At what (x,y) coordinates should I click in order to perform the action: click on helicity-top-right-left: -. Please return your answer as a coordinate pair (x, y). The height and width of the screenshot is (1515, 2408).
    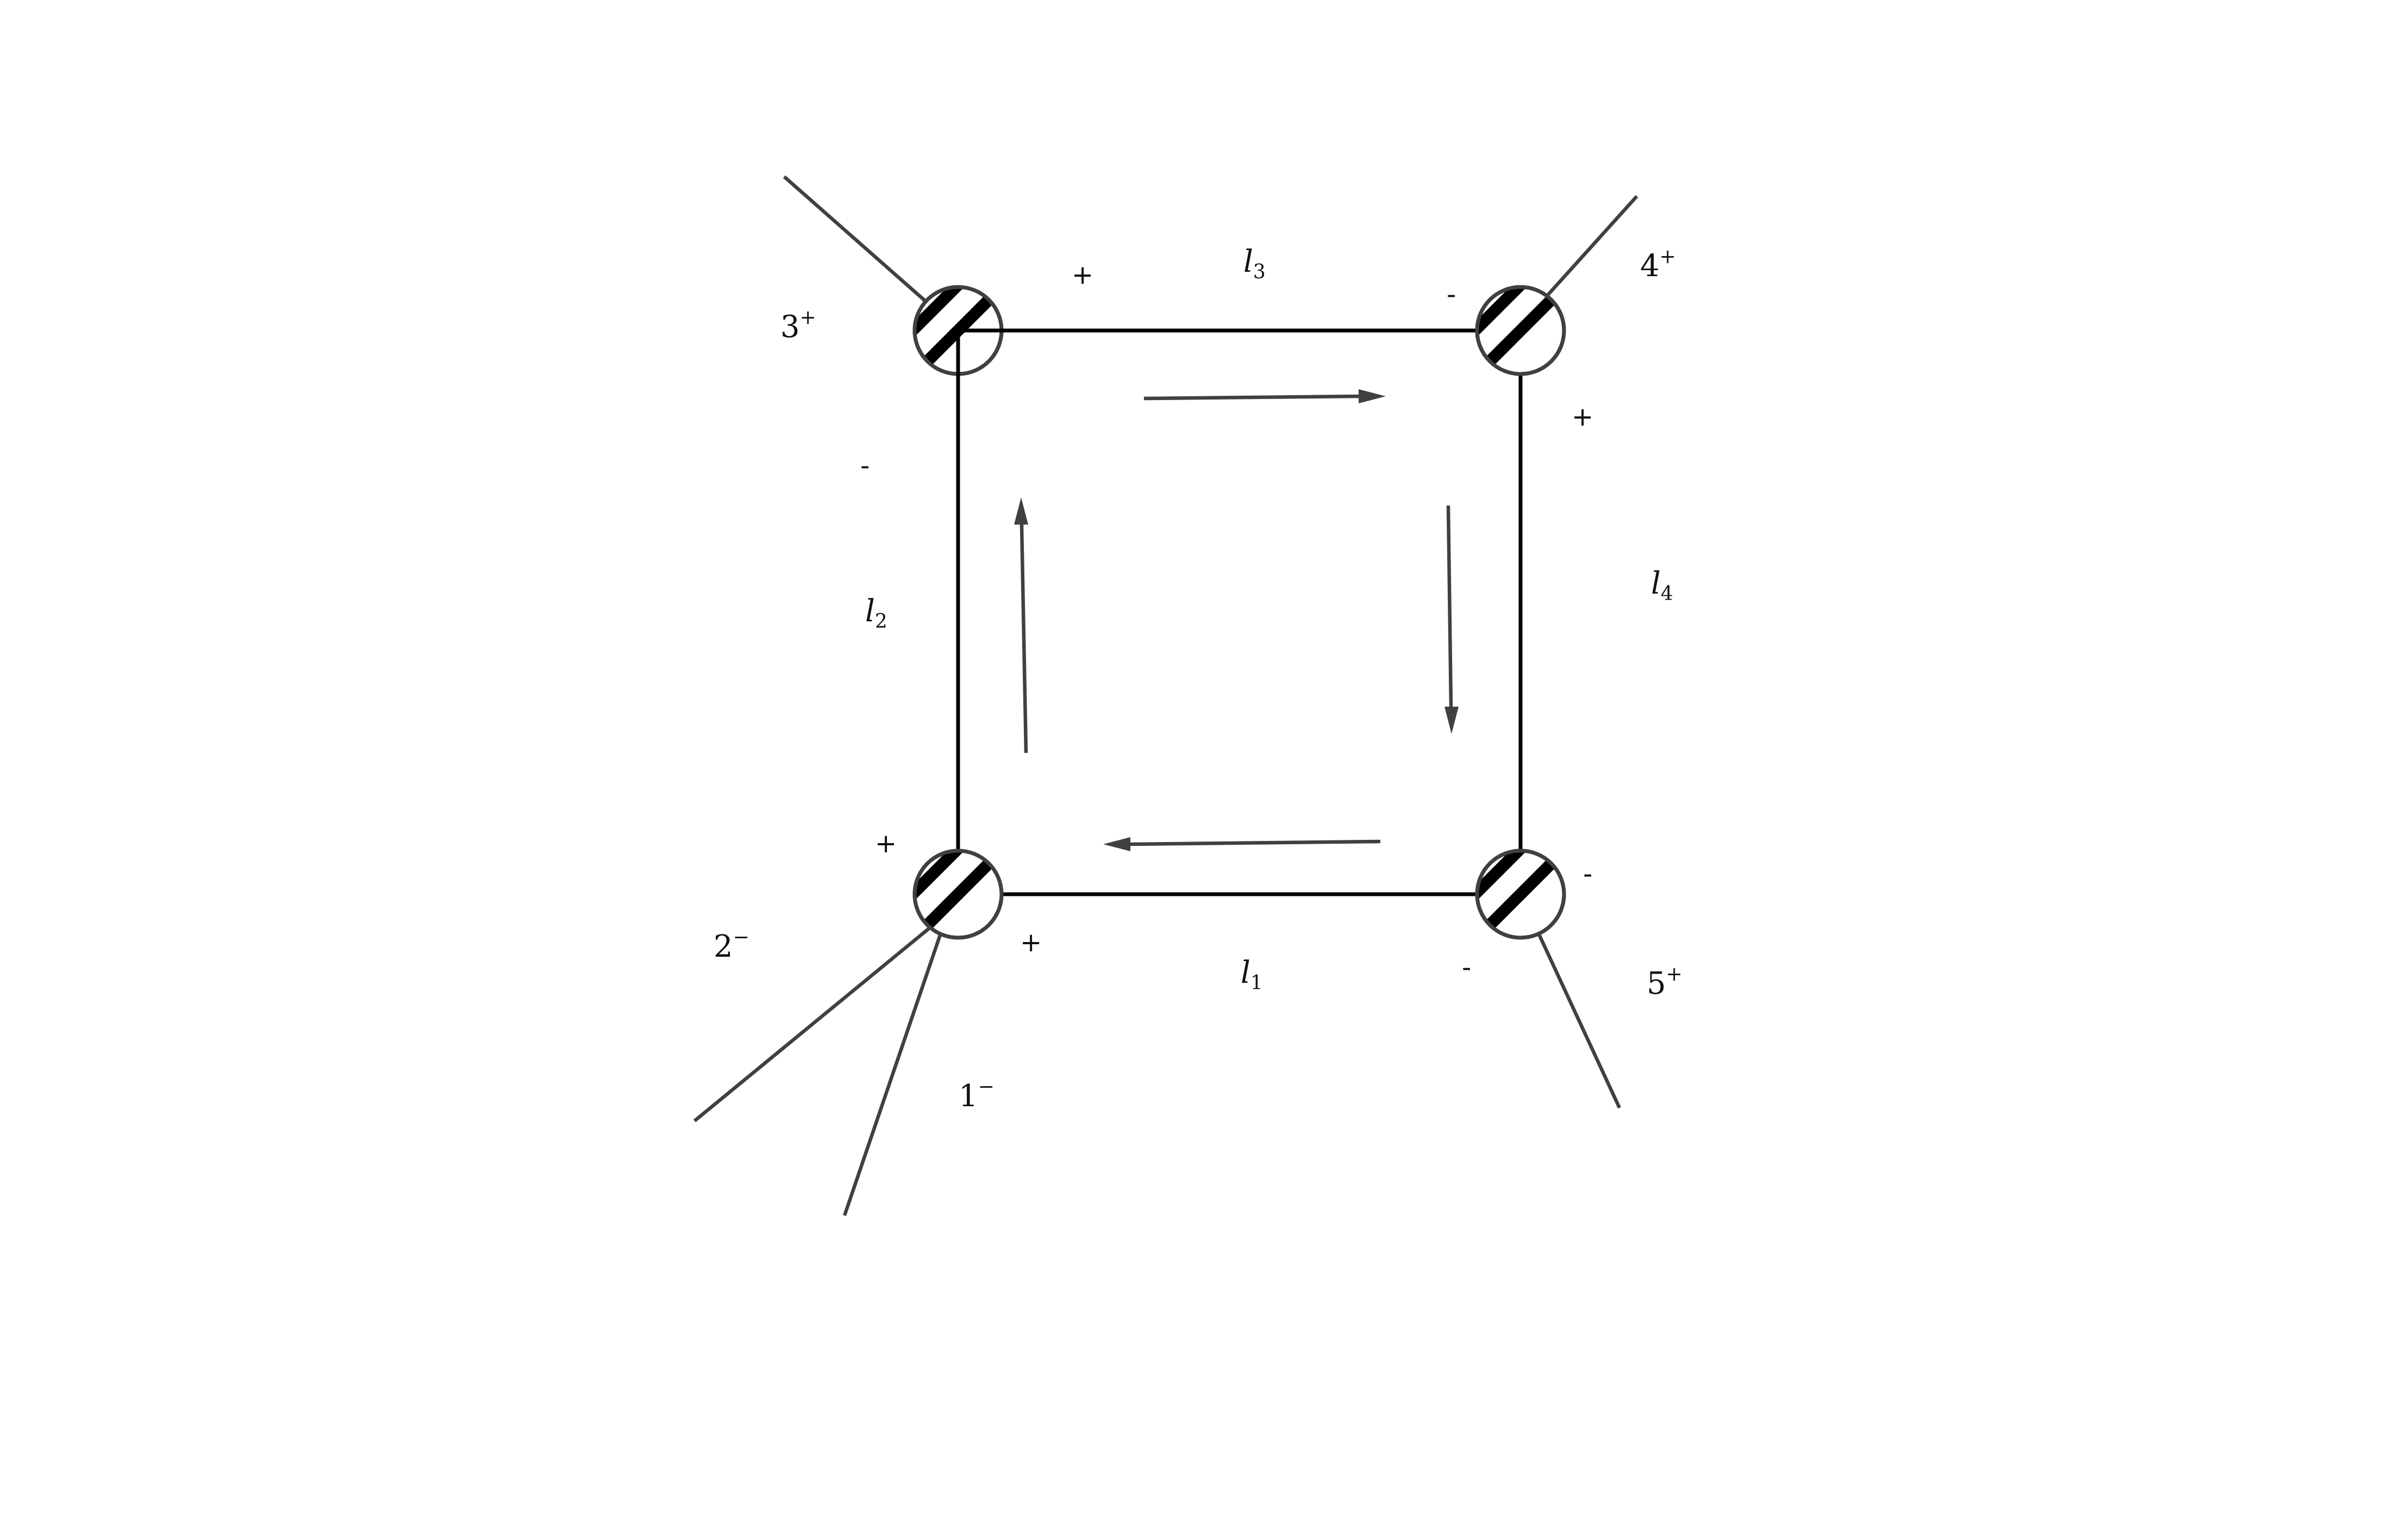
    Looking at the image, I should click on (1451, 294).